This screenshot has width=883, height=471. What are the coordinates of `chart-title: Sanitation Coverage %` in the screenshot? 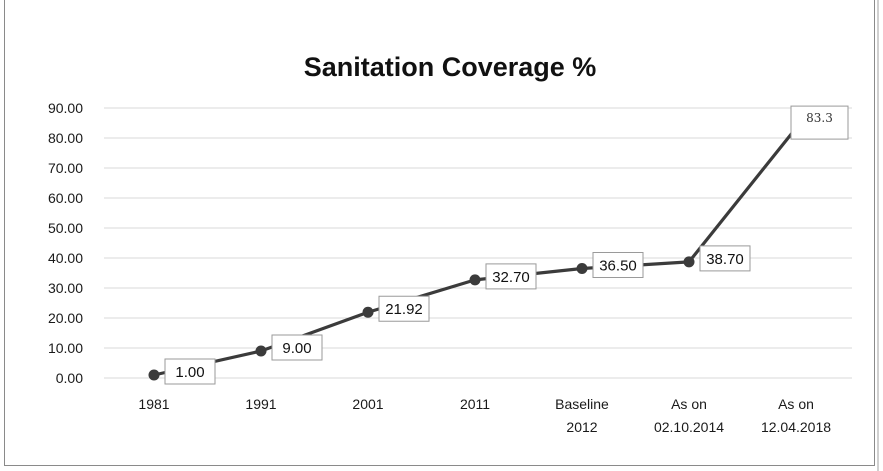 It's located at (450, 67).